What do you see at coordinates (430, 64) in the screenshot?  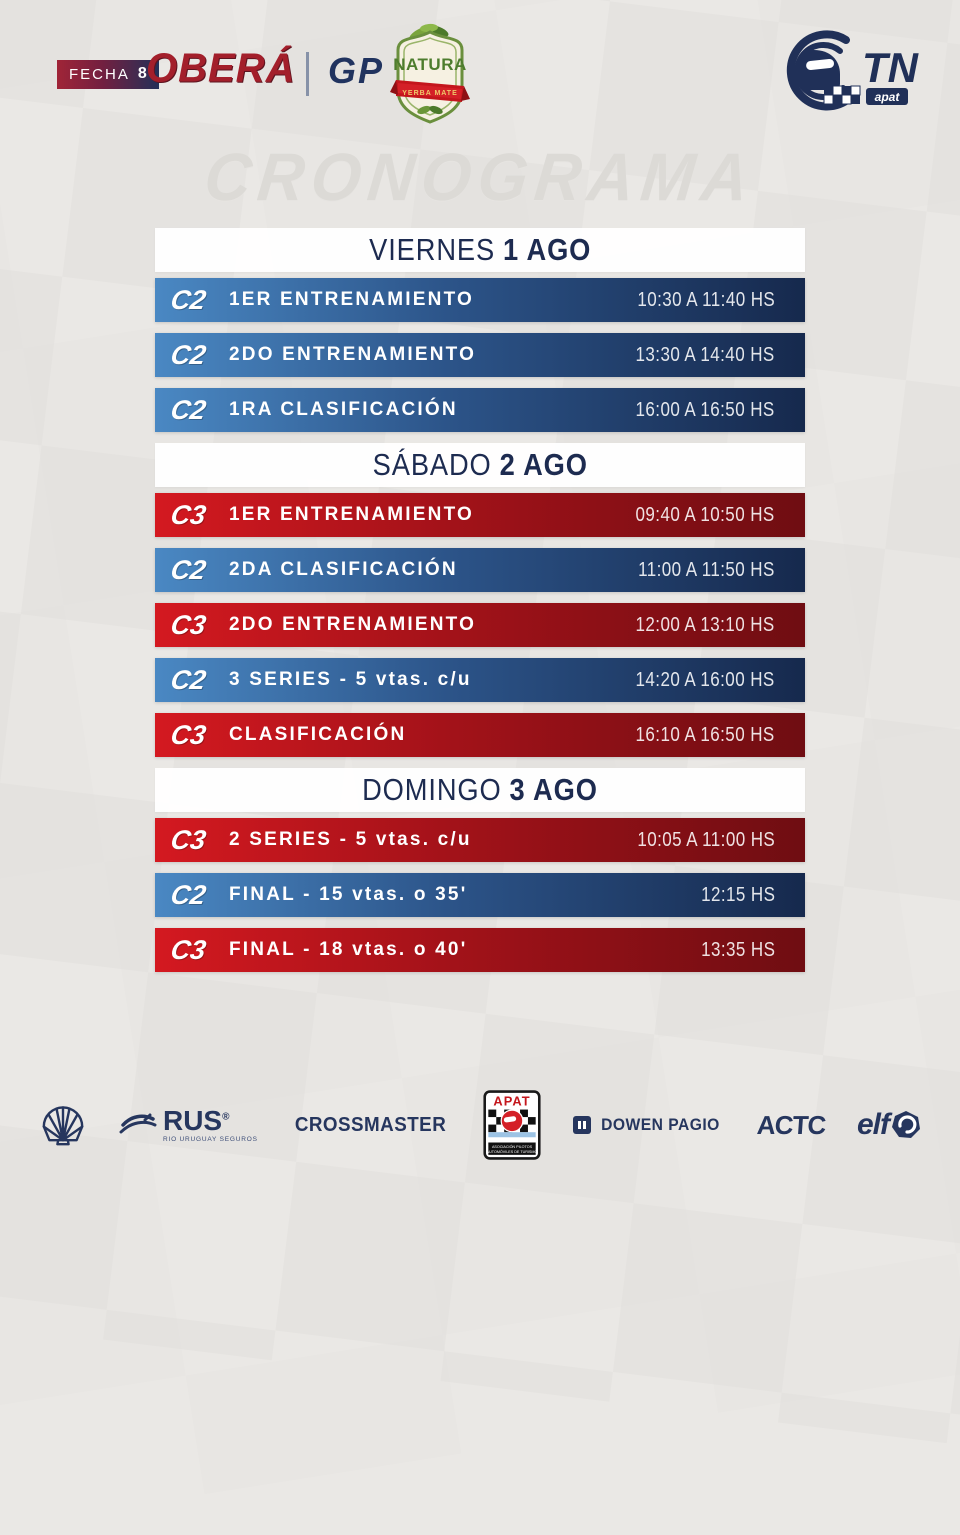 I see `natura-name: NATURA` at bounding box center [430, 64].